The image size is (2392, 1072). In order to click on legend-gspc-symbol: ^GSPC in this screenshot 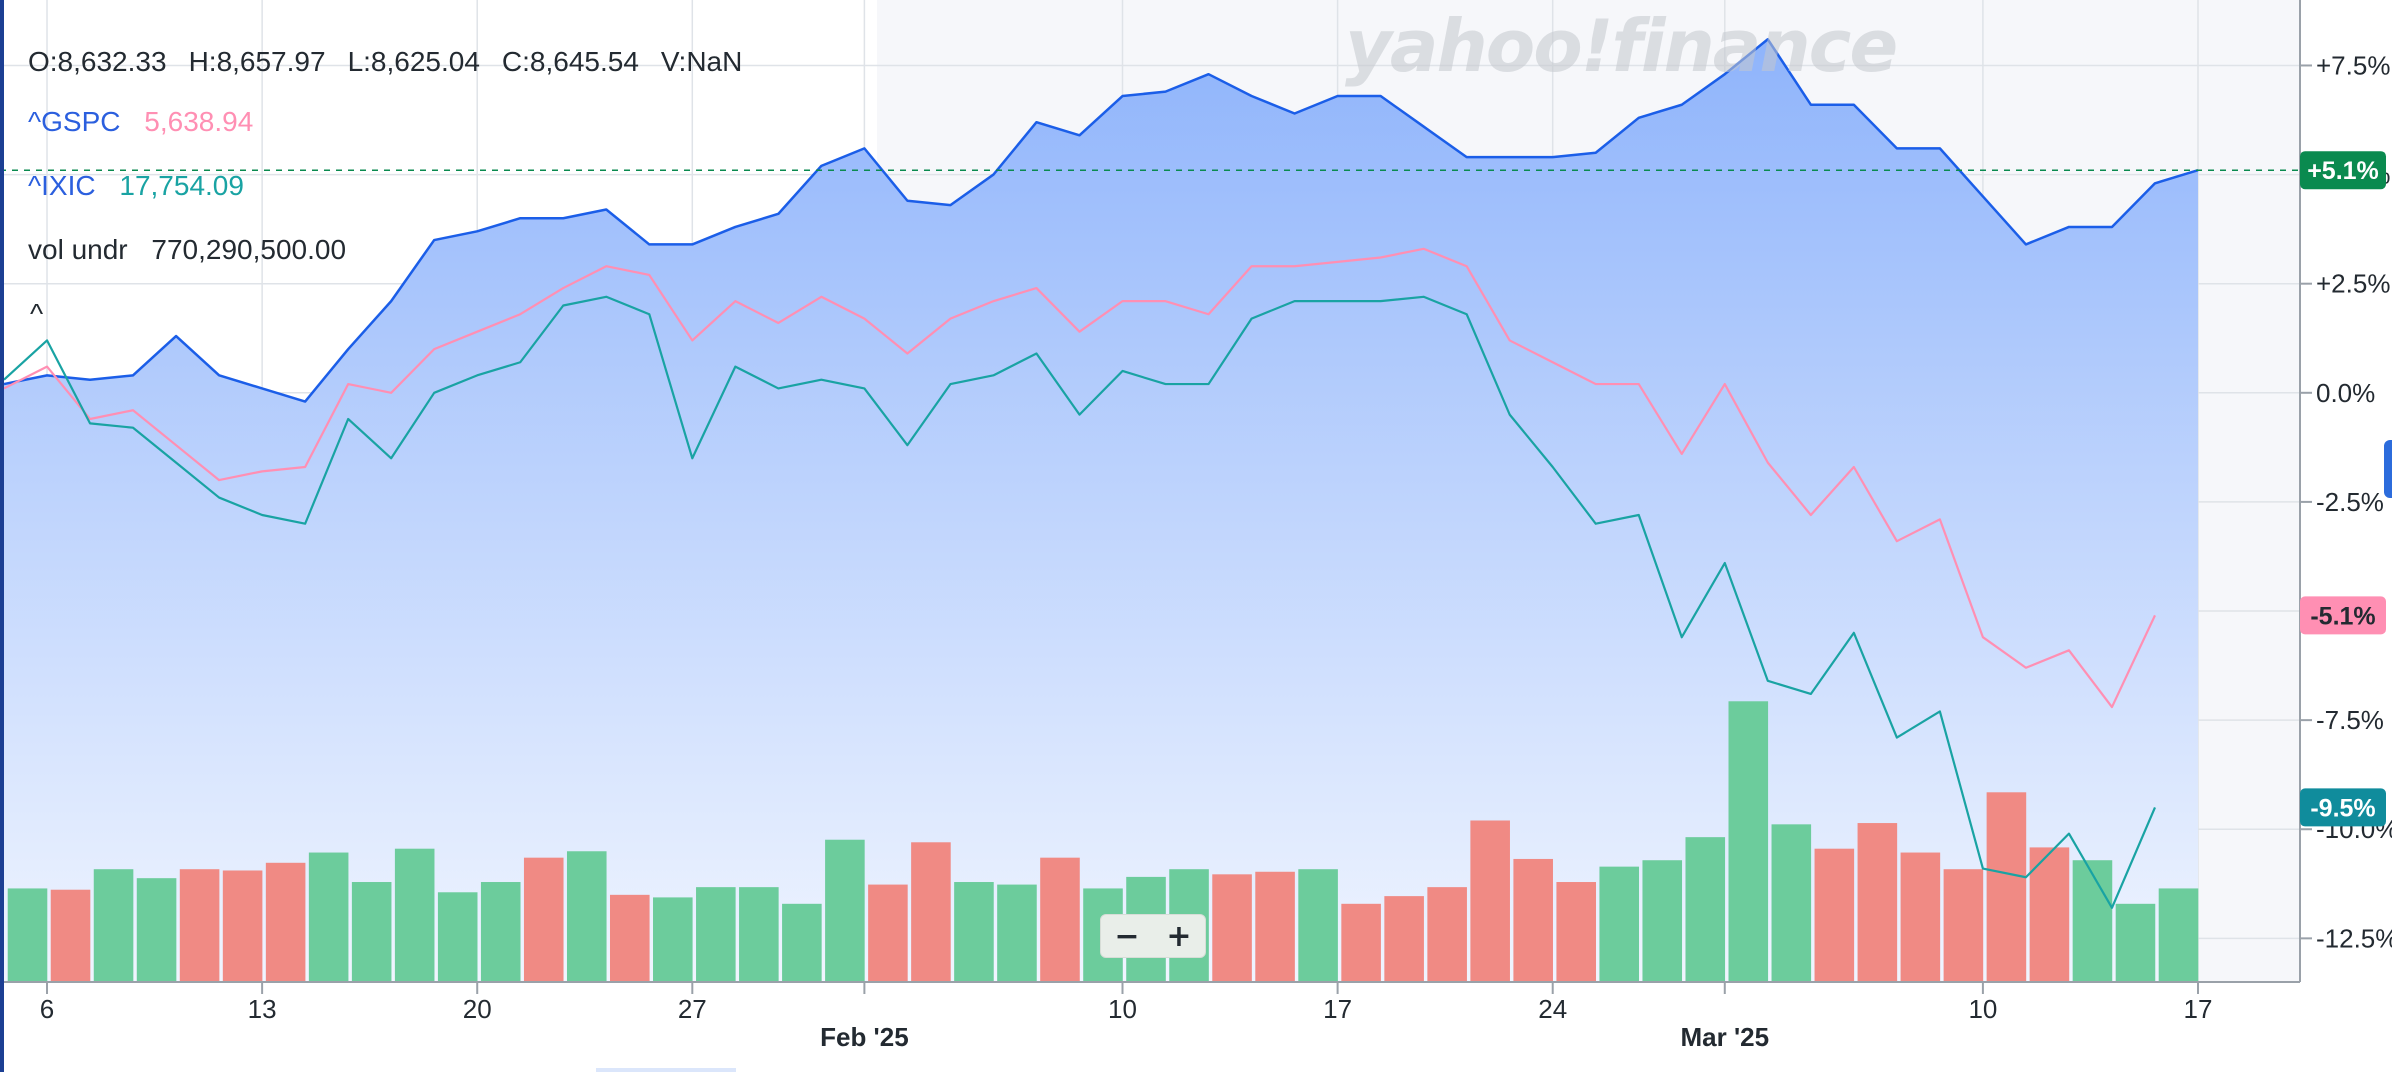, I will do `click(74, 121)`.